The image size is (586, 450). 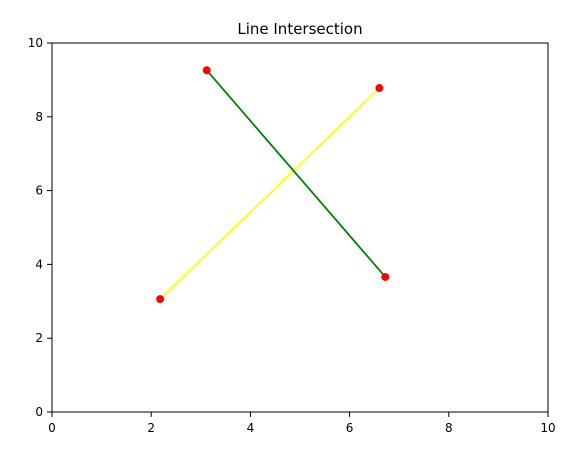 What do you see at coordinates (350, 428) in the screenshot?
I see `x-tick-label: 6` at bounding box center [350, 428].